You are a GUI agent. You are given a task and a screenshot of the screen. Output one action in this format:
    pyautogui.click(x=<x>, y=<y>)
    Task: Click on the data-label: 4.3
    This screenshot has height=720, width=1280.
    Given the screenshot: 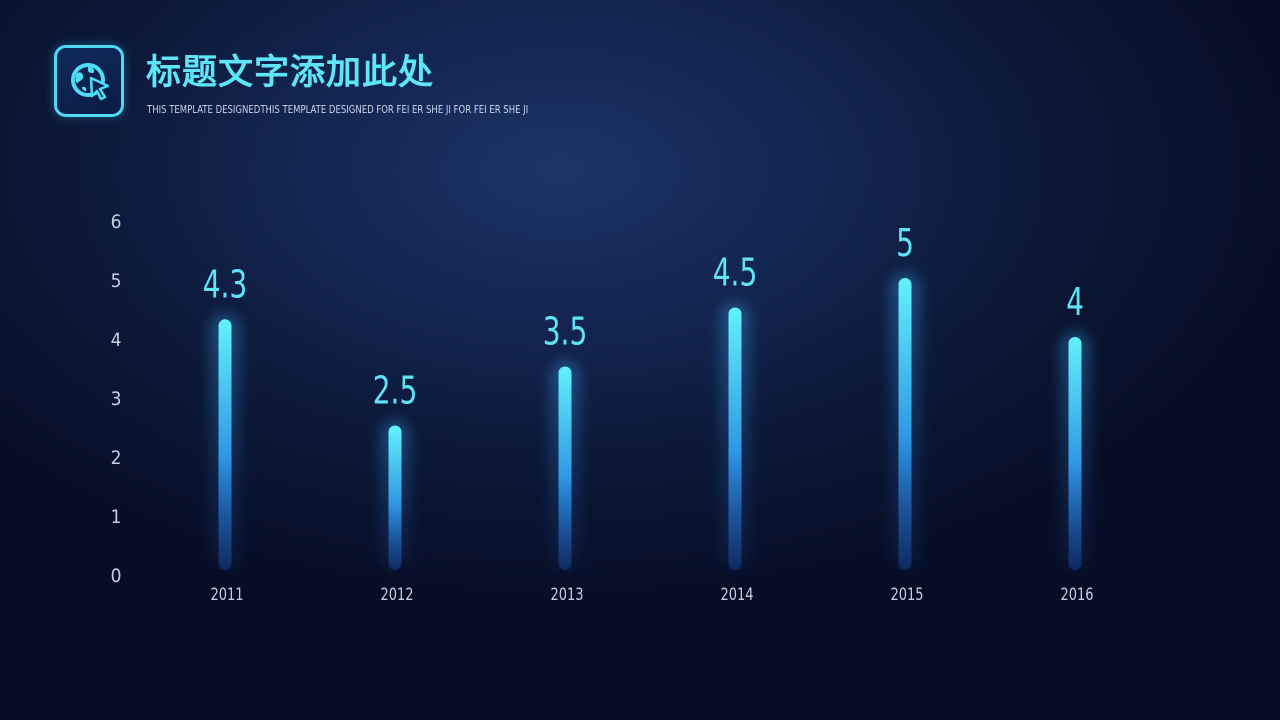 What is the action you would take?
    pyautogui.click(x=225, y=285)
    